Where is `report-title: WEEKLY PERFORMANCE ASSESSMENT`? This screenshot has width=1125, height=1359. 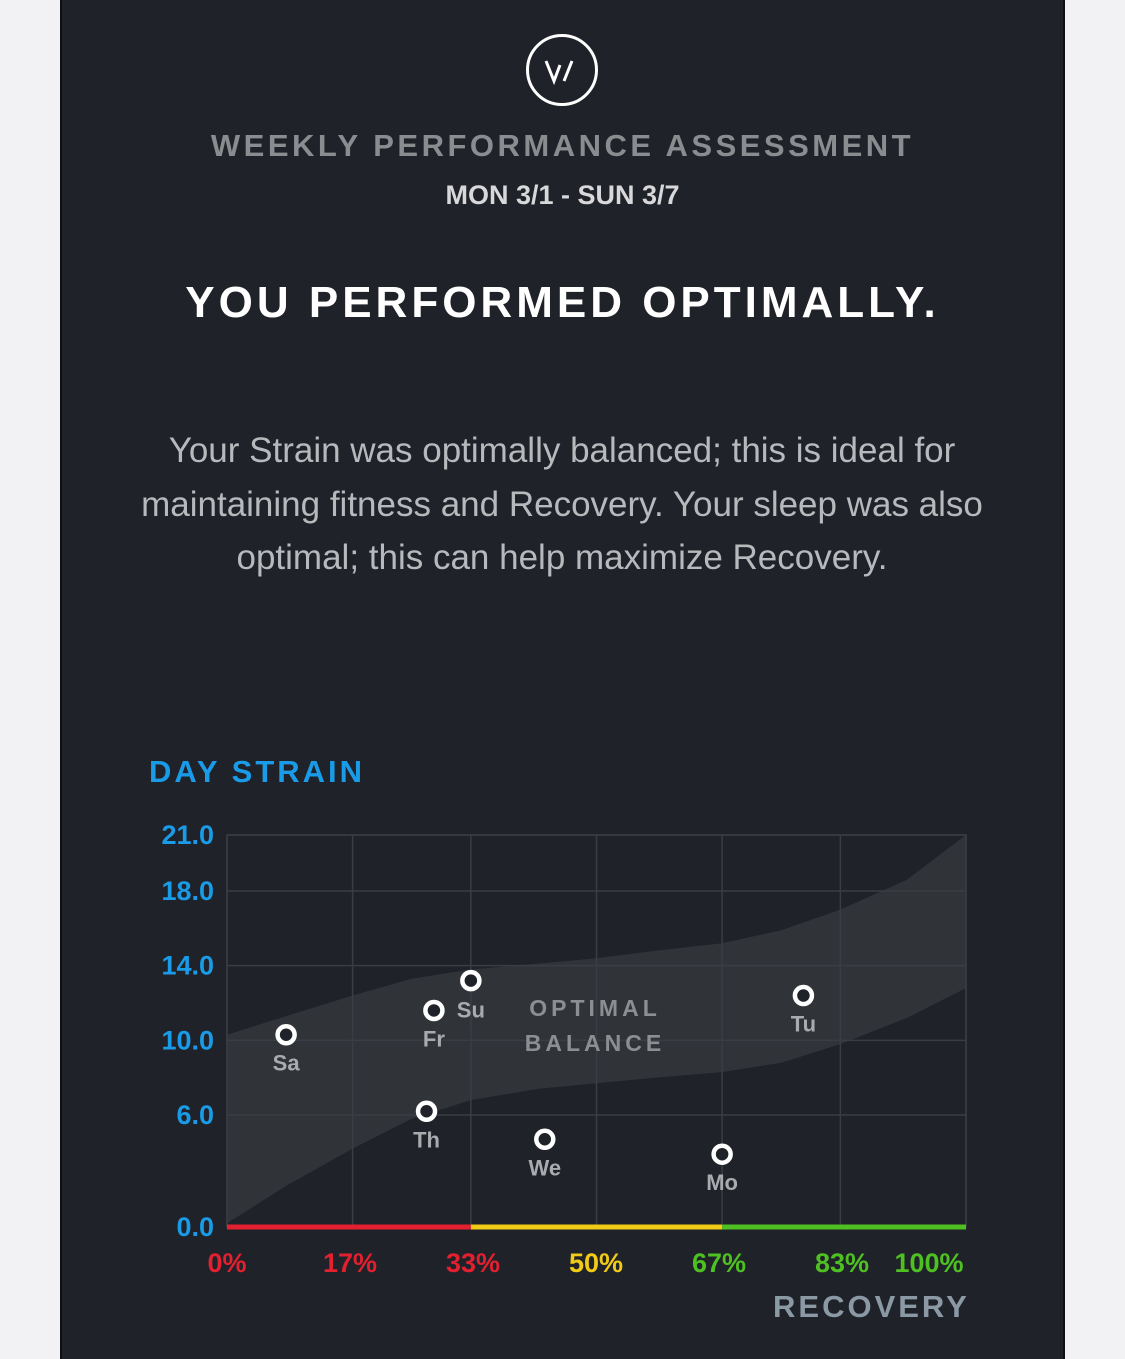
report-title: WEEKLY PERFORMANCE ASSESSMENT is located at coordinates (562, 145).